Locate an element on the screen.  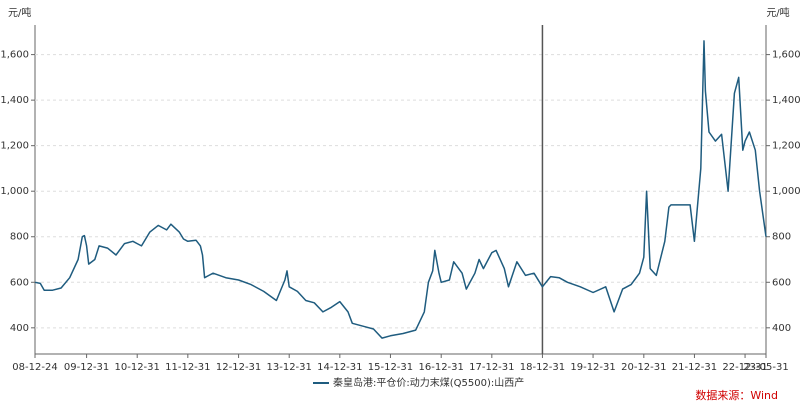
x-tick-label: 16-12-31 is located at coordinates (441, 367).